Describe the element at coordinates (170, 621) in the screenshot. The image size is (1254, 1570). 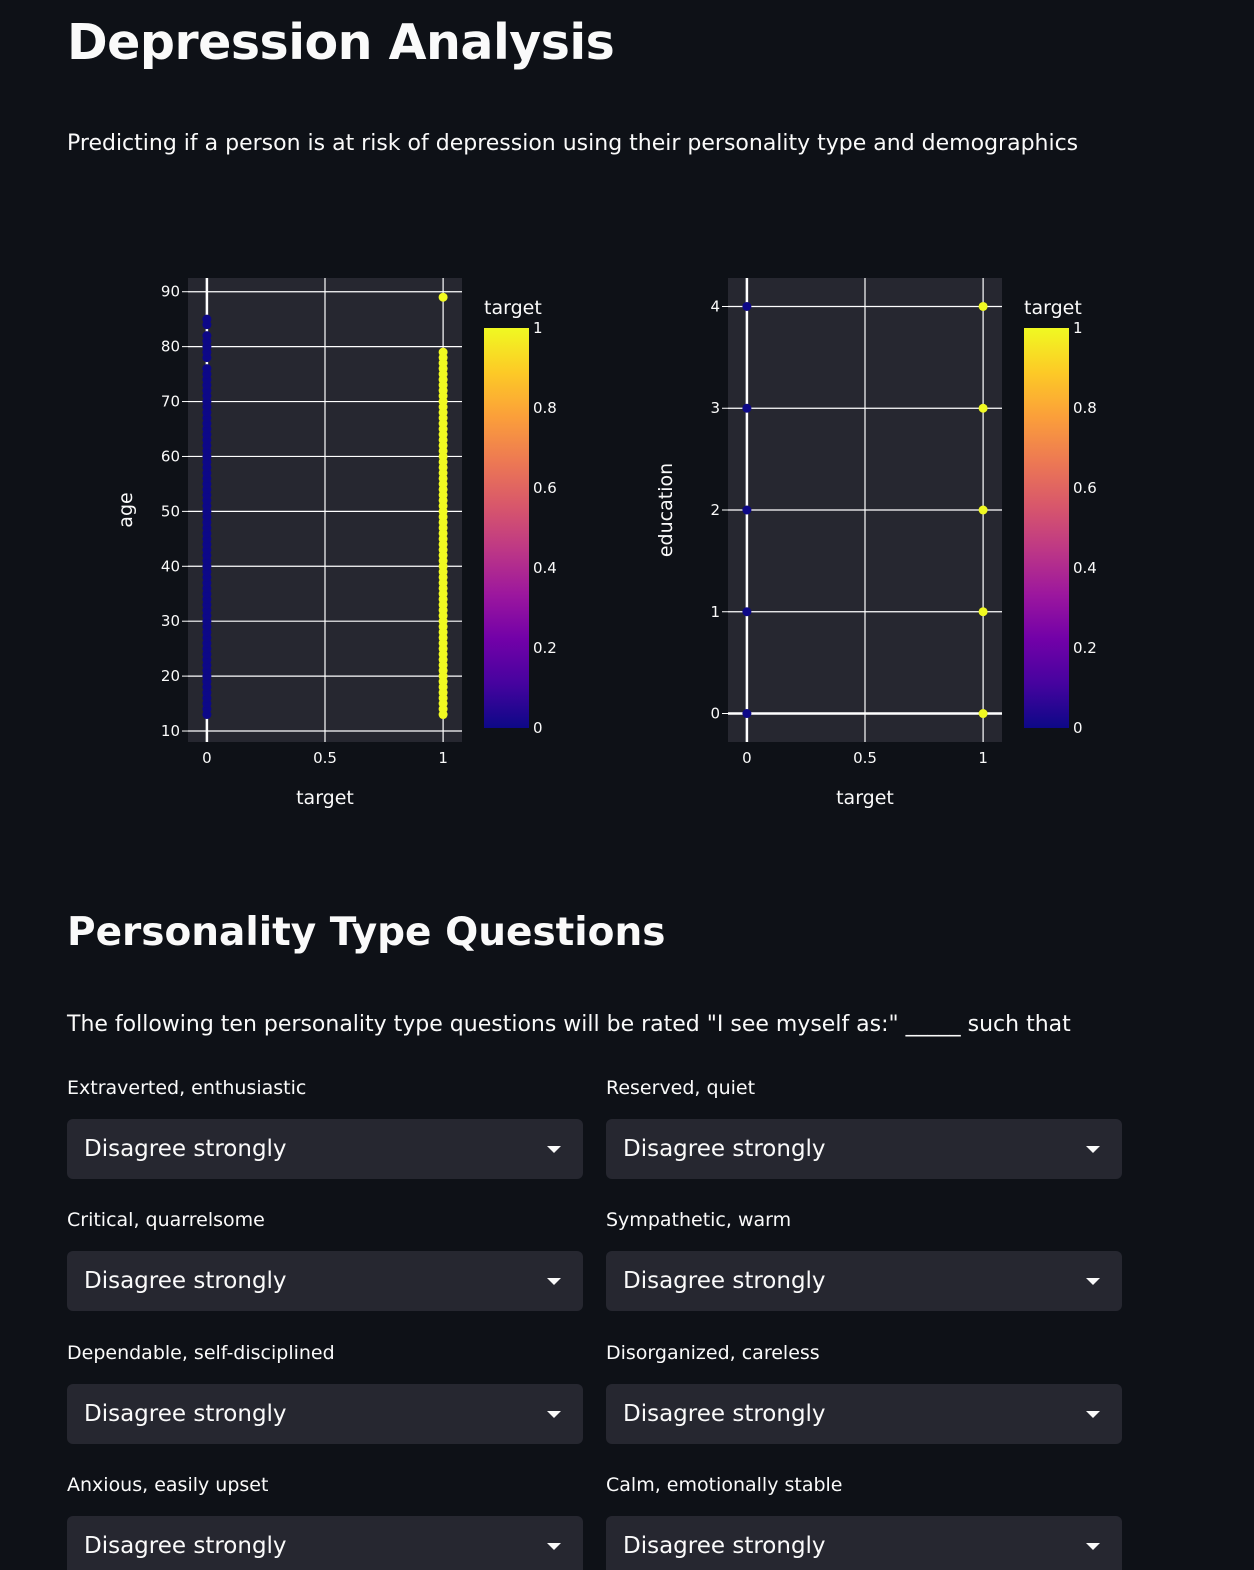
I see `y-tick-label: 30` at that location.